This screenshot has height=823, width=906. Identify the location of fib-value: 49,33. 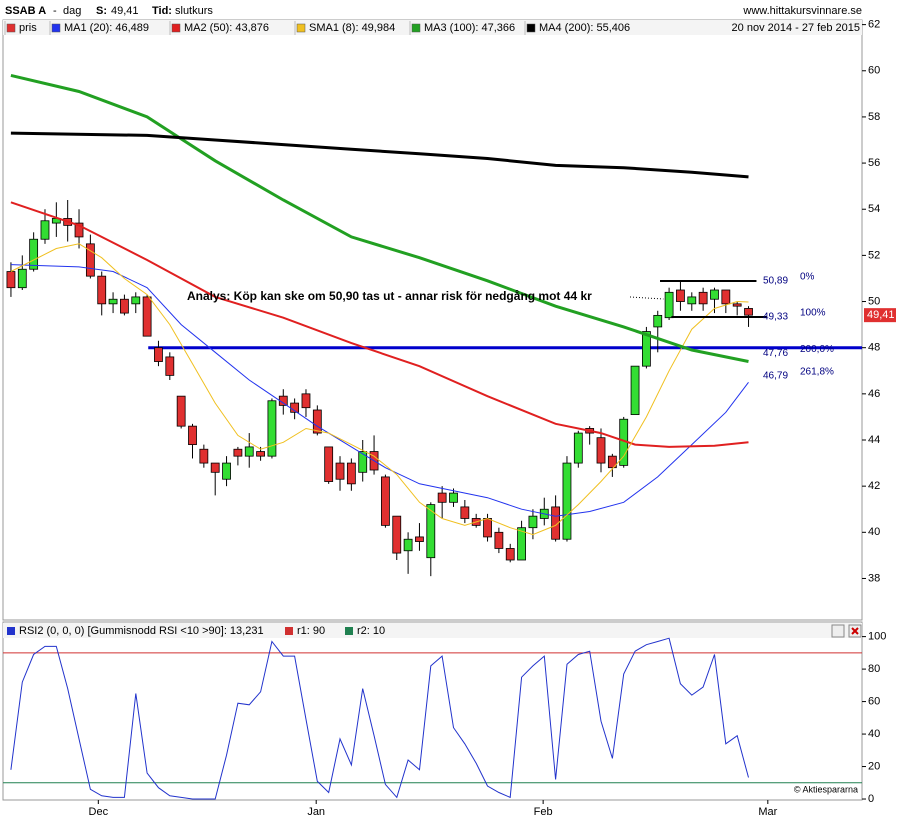
(775, 317).